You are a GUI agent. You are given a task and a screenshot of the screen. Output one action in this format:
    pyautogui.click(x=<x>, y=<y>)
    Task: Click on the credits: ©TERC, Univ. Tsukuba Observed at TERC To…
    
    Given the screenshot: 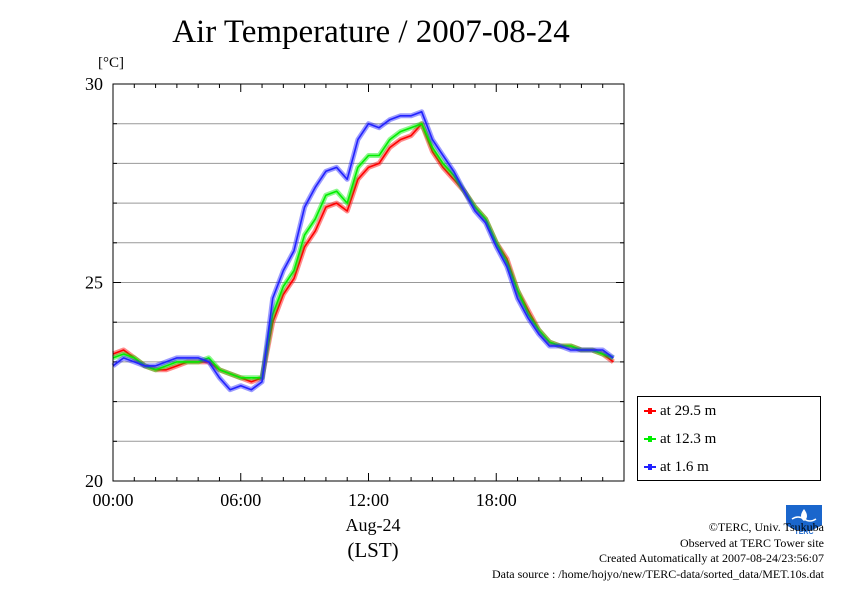 What is the action you would take?
    pyautogui.click(x=658, y=551)
    